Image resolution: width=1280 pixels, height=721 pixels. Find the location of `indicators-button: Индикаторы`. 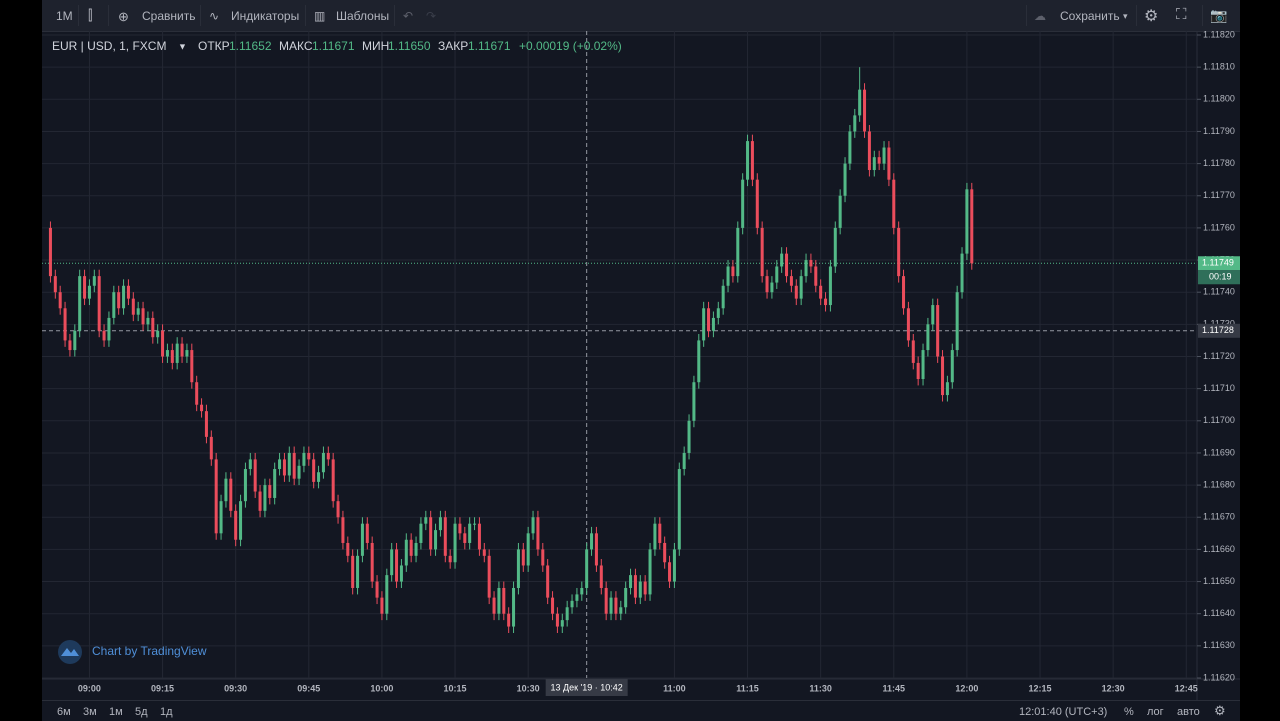

indicators-button: Индикаторы is located at coordinates (265, 16).